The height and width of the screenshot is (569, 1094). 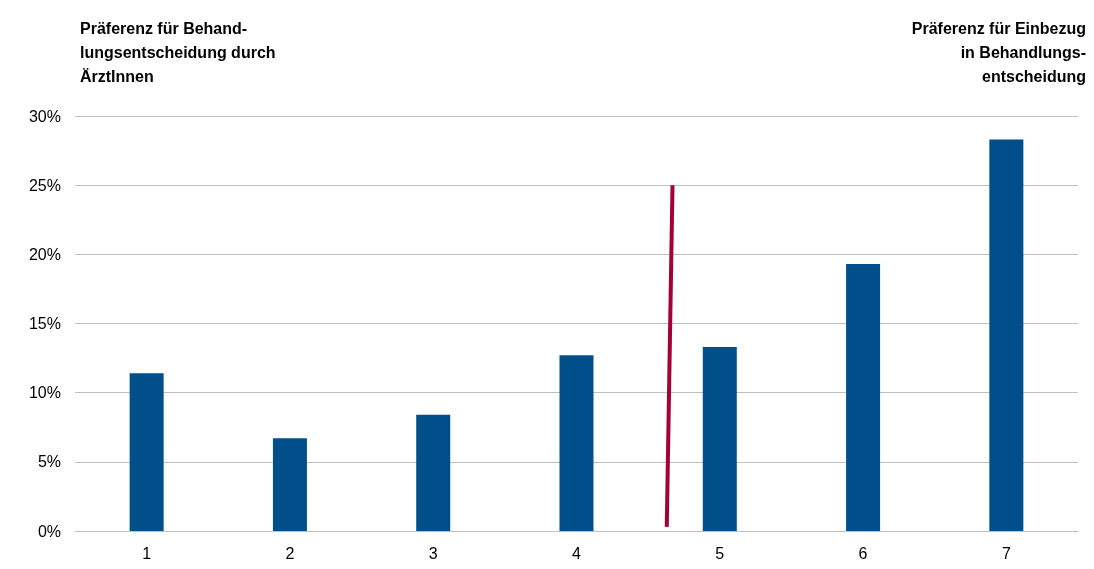 I want to click on x-tick-label: 4, so click(x=577, y=553).